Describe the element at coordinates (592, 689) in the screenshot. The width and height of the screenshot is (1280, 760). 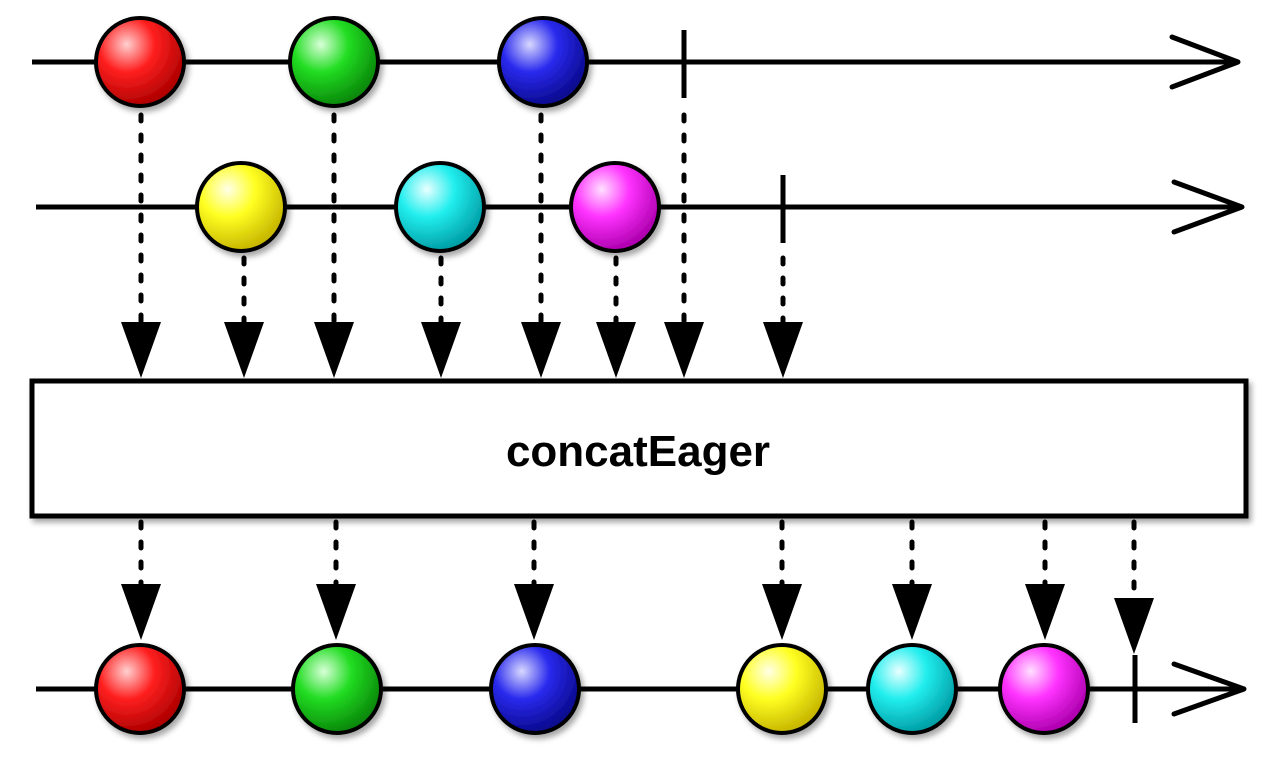
I see `output-marbles` at that location.